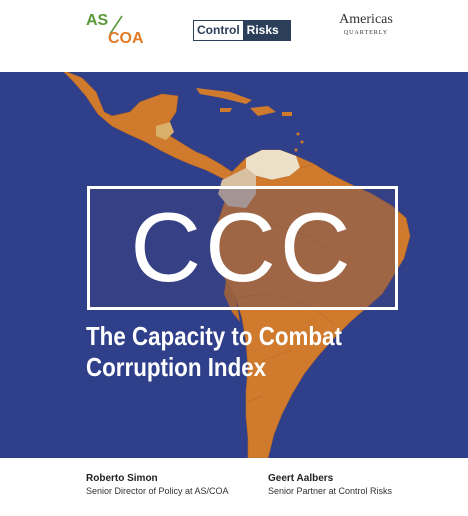  What do you see at coordinates (218, 30) in the screenshot?
I see `controlrisks-logo-control: Control` at bounding box center [218, 30].